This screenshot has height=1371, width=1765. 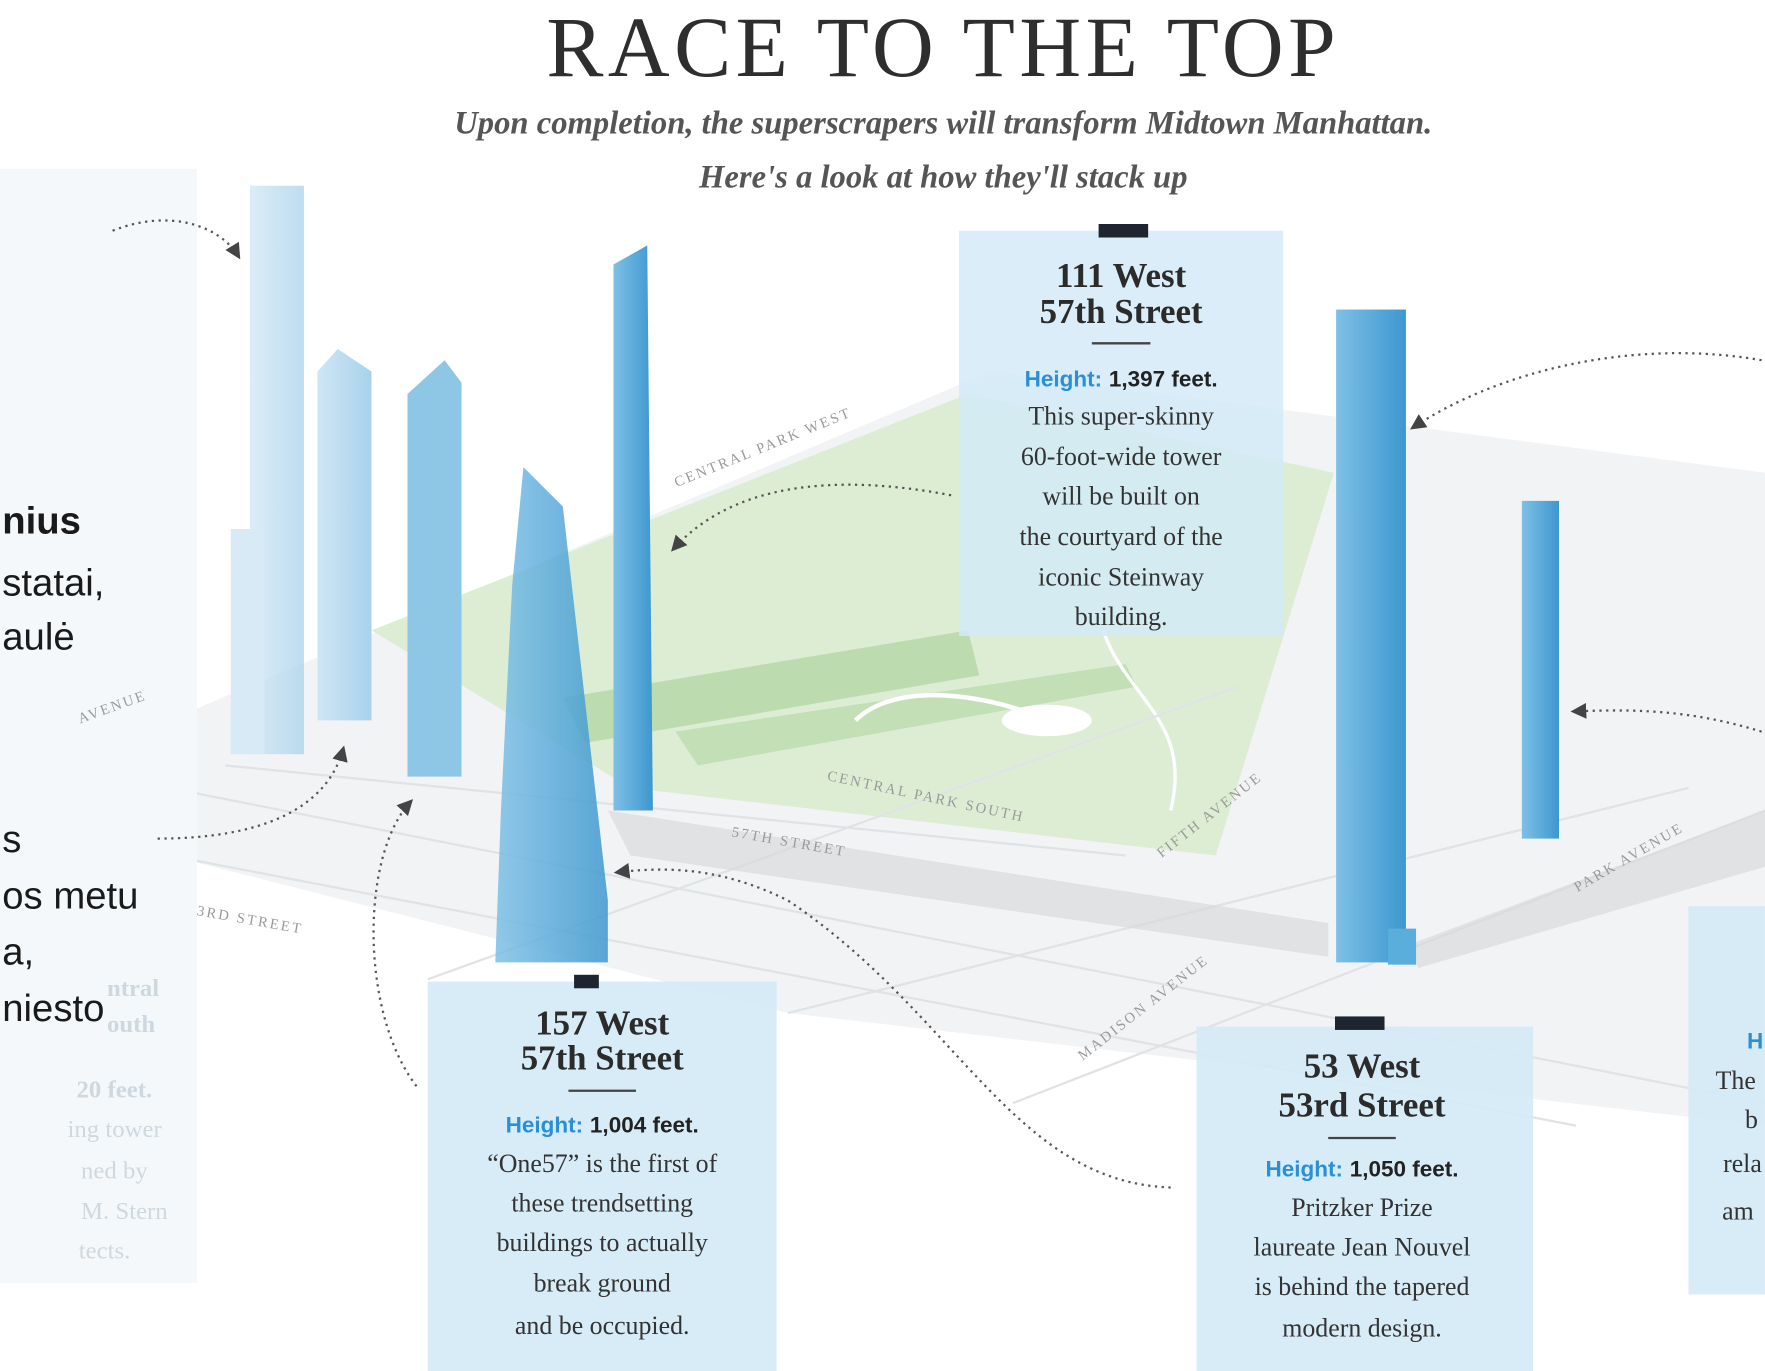 What do you see at coordinates (1362, 1065) in the screenshot?
I see `callout-name: 53 West` at bounding box center [1362, 1065].